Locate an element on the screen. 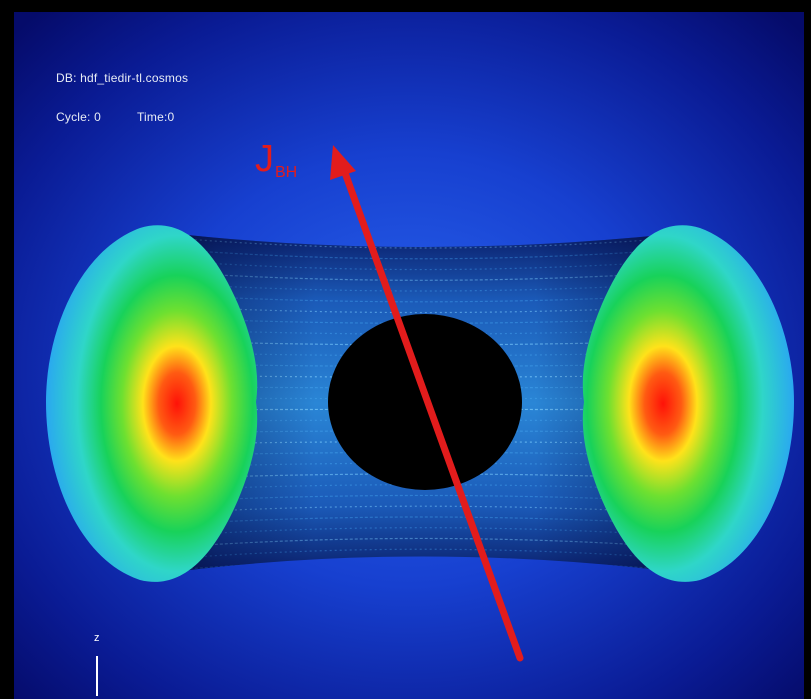  axis-indicator-label: z is located at coordinates (97, 638).